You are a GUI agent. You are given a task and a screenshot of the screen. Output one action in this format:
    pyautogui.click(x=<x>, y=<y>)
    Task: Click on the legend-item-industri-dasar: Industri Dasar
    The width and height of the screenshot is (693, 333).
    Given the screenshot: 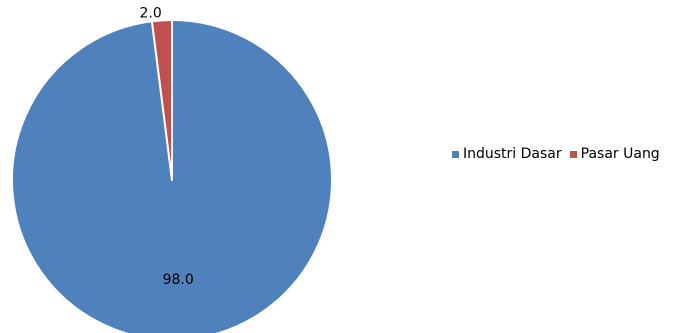 What is the action you would take?
    pyautogui.click(x=507, y=154)
    